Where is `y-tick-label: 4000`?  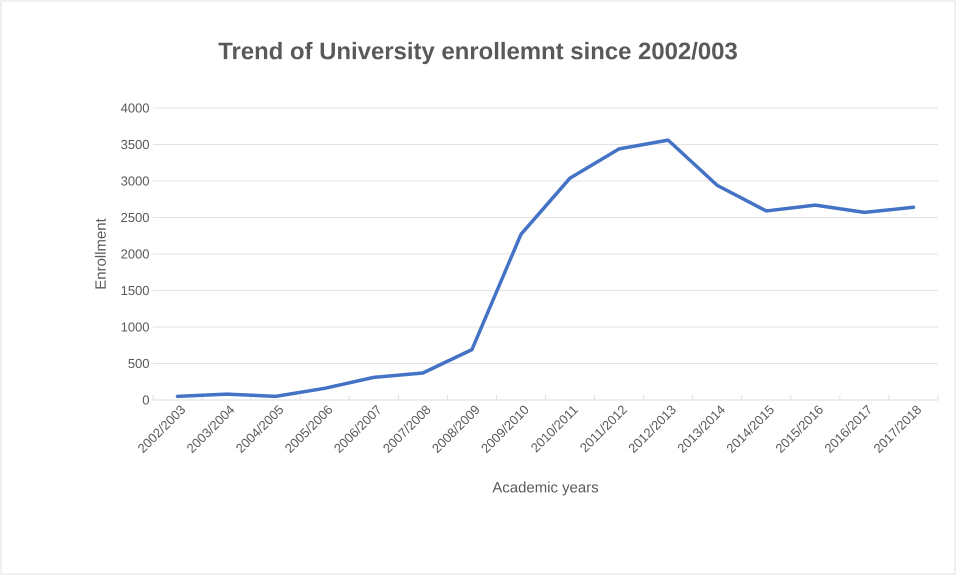
y-tick-label: 4000 is located at coordinates (134, 108).